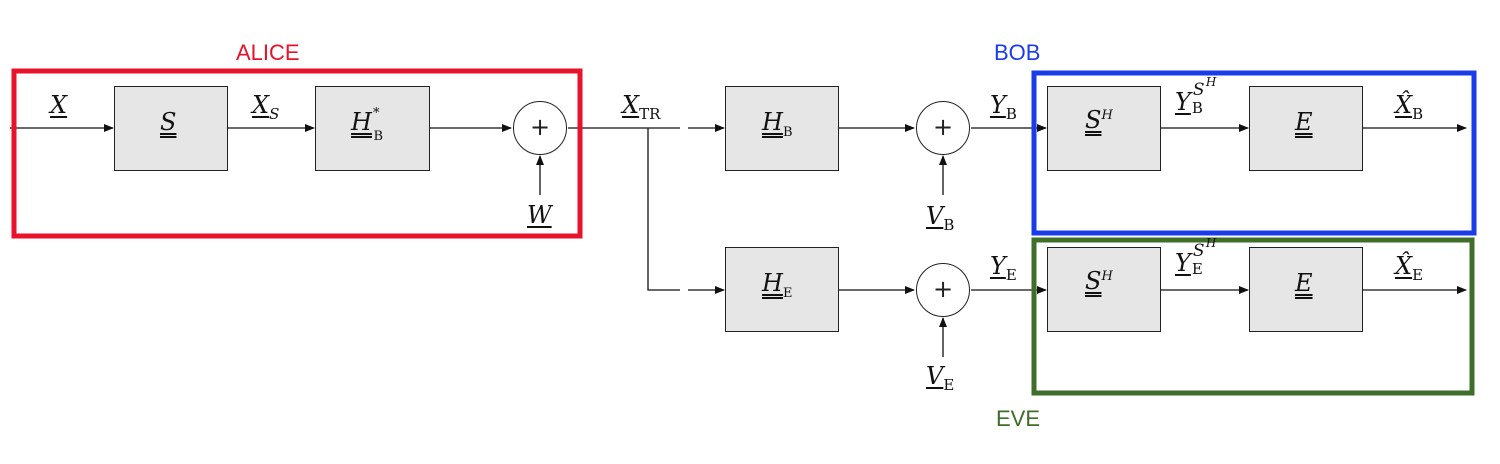 This screenshot has height=464, width=1500. What do you see at coordinates (540, 128) in the screenshot?
I see `summer-alice: +` at bounding box center [540, 128].